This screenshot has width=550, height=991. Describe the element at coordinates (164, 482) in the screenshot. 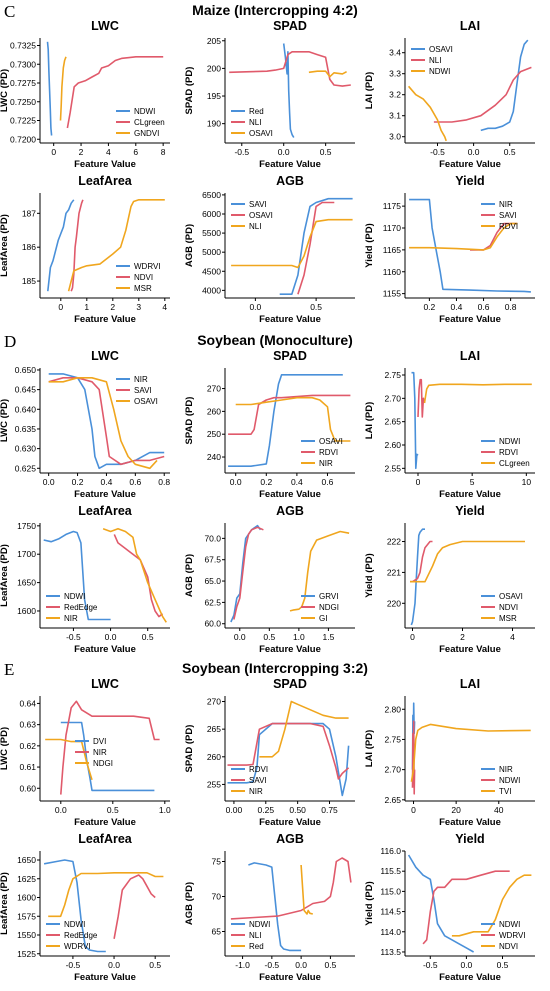

I see `x-tick-label: 0.8` at that location.